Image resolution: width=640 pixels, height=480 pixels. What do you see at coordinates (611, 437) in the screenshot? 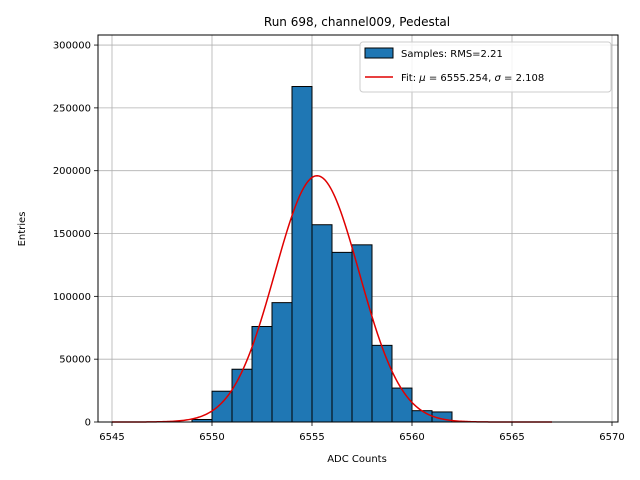
I see `x-tick-label: 6570` at bounding box center [611, 437].